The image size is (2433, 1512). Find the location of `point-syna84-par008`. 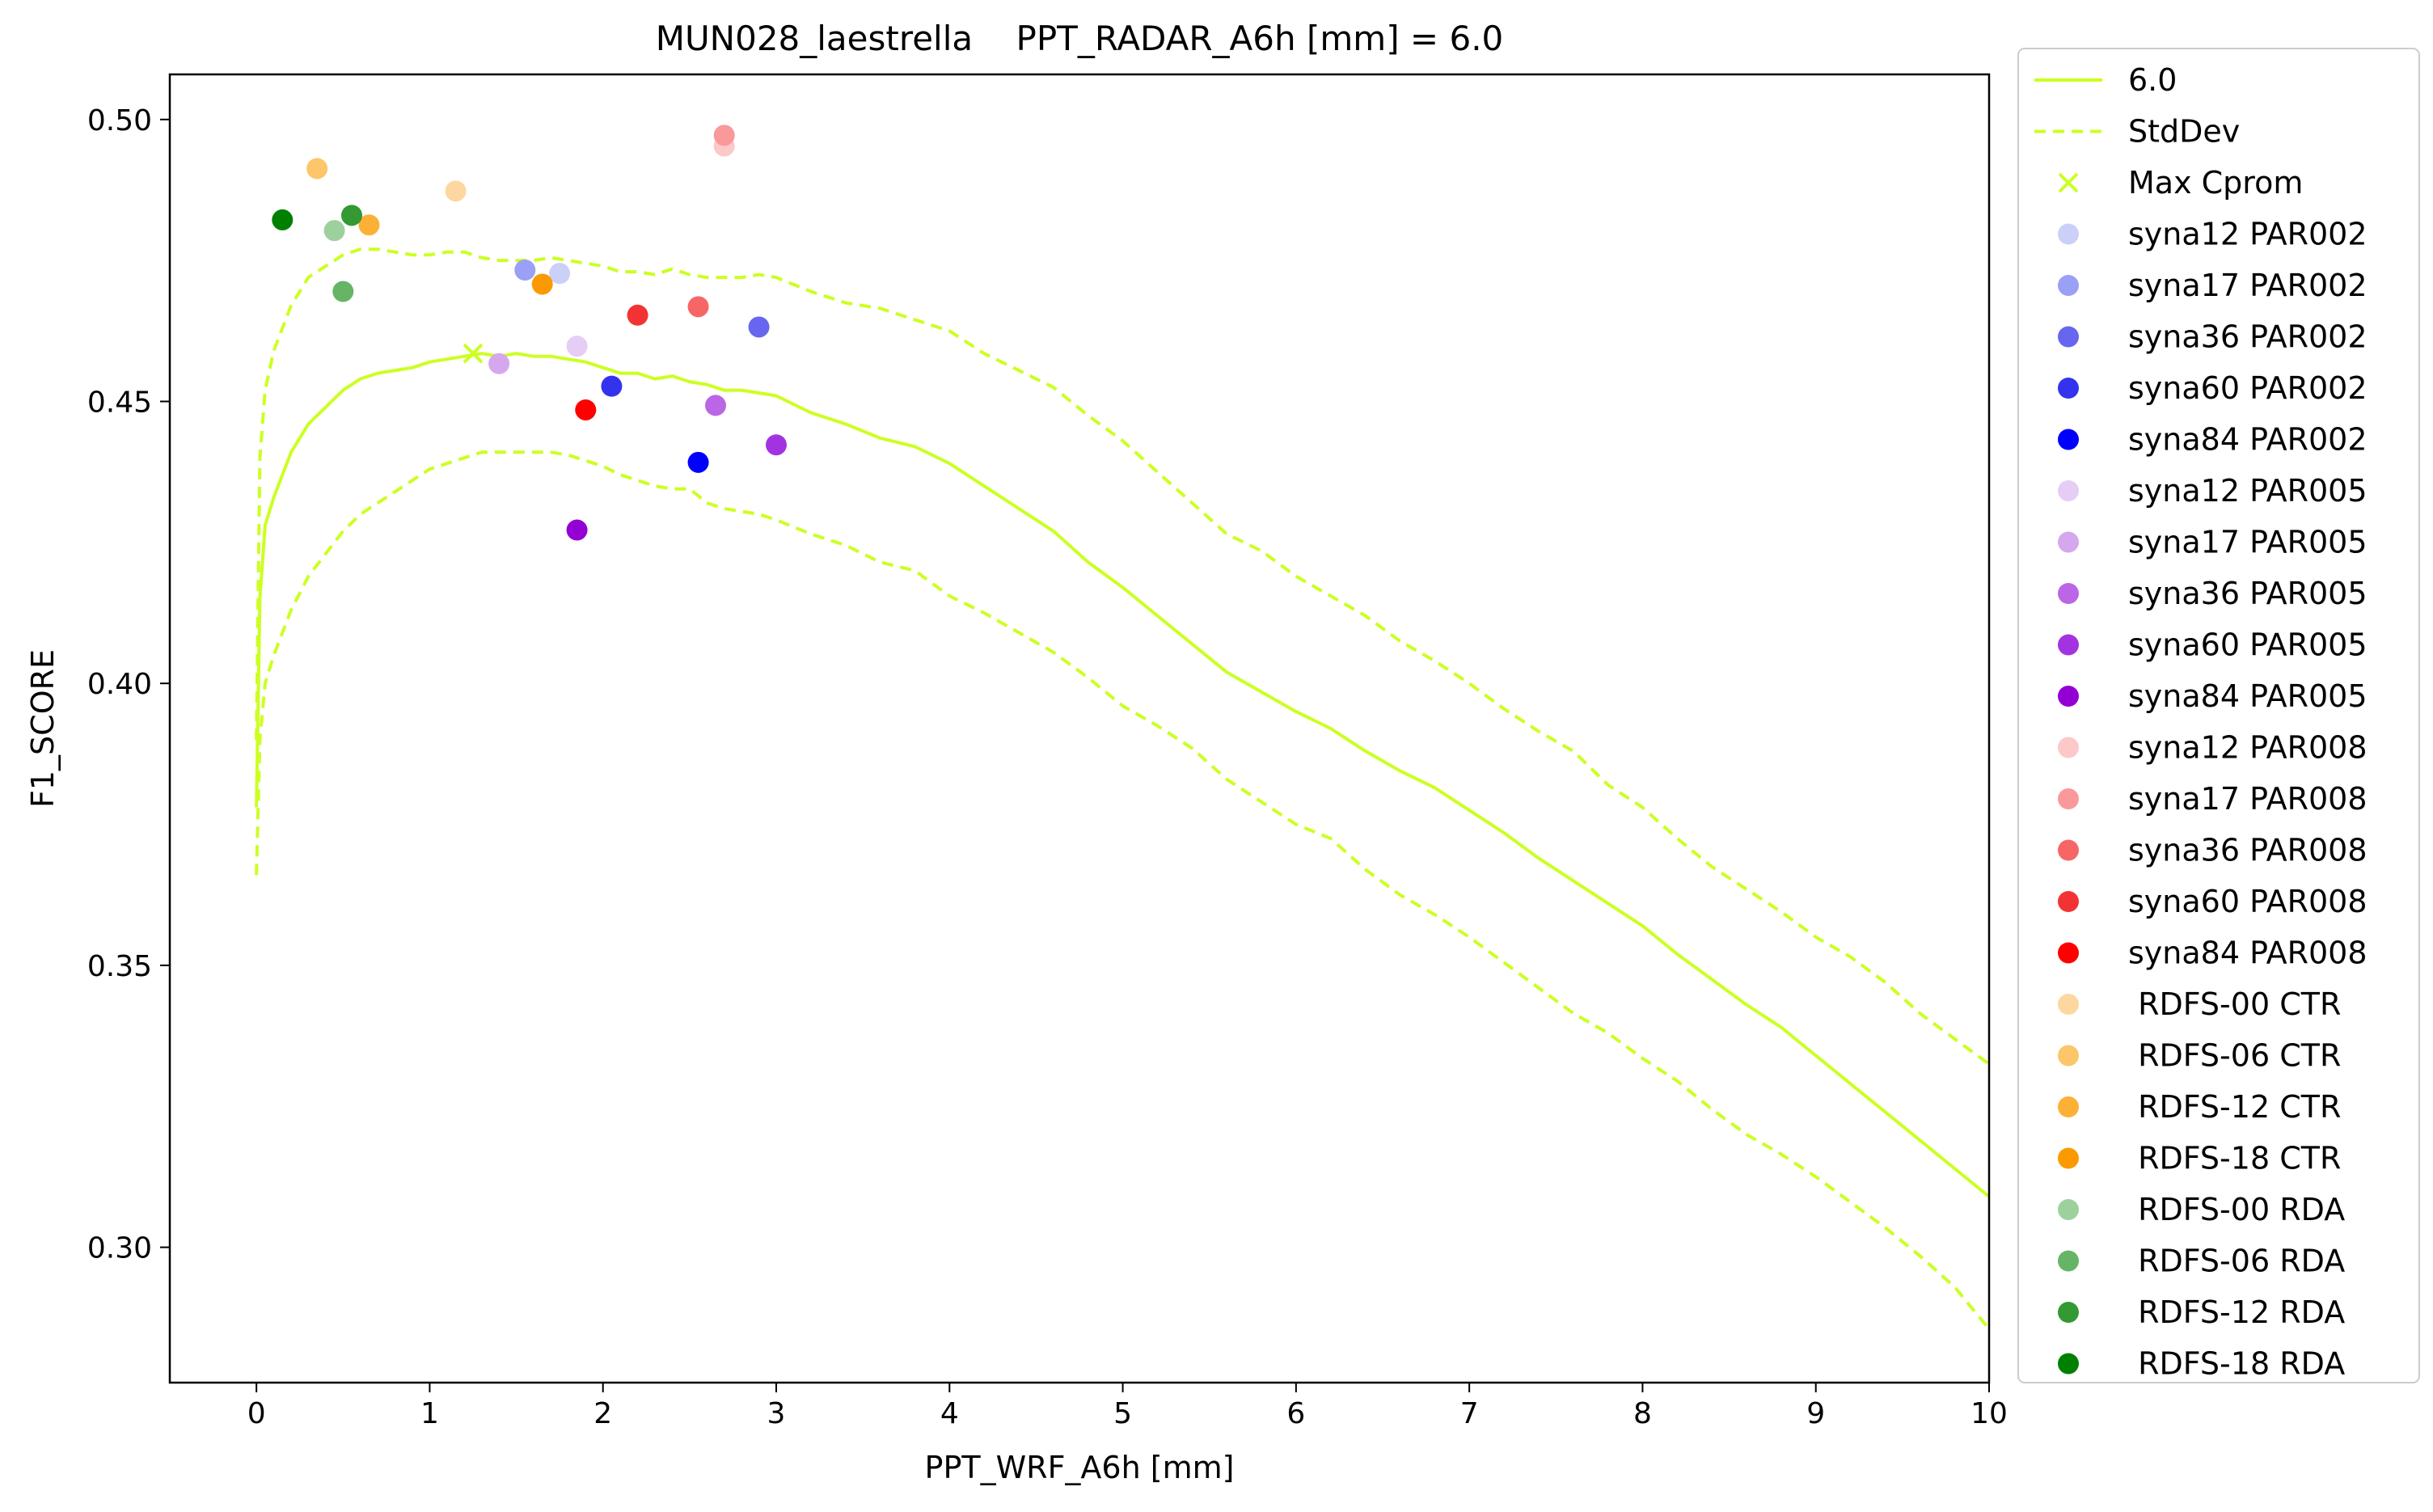

point-syna84-par008 is located at coordinates (586, 409).